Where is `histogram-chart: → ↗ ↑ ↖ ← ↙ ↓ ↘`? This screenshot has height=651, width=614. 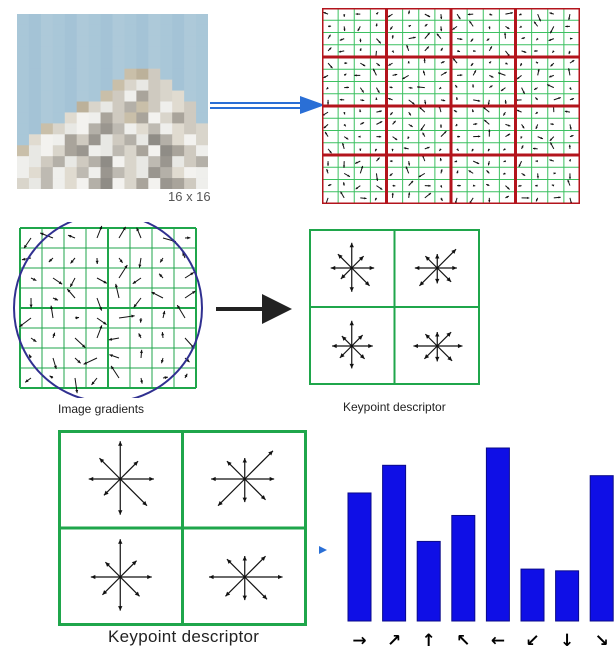
histogram-chart: → ↗ ↑ ↖ ← ↙ ↓ ↘ is located at coordinates (480, 549).